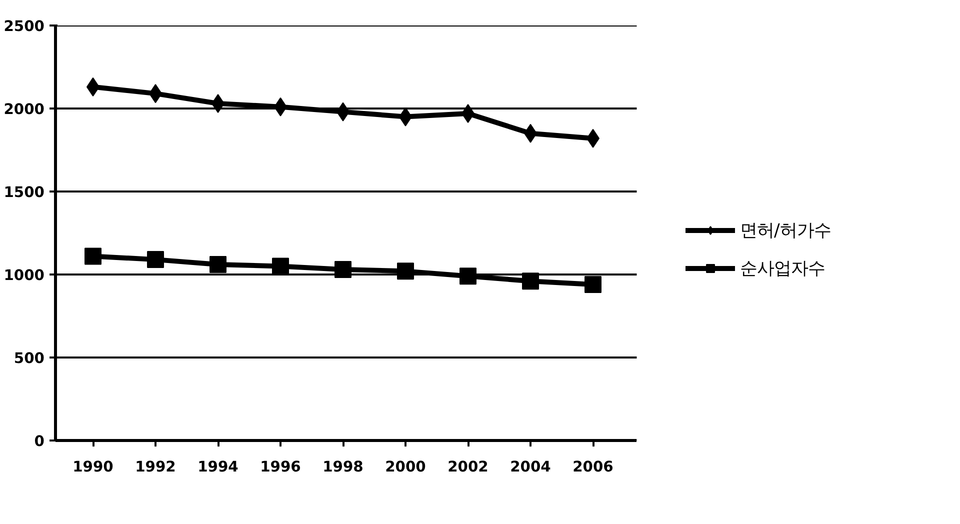  Describe the element at coordinates (468, 467) in the screenshot. I see `x-tick-label: 2002` at that location.